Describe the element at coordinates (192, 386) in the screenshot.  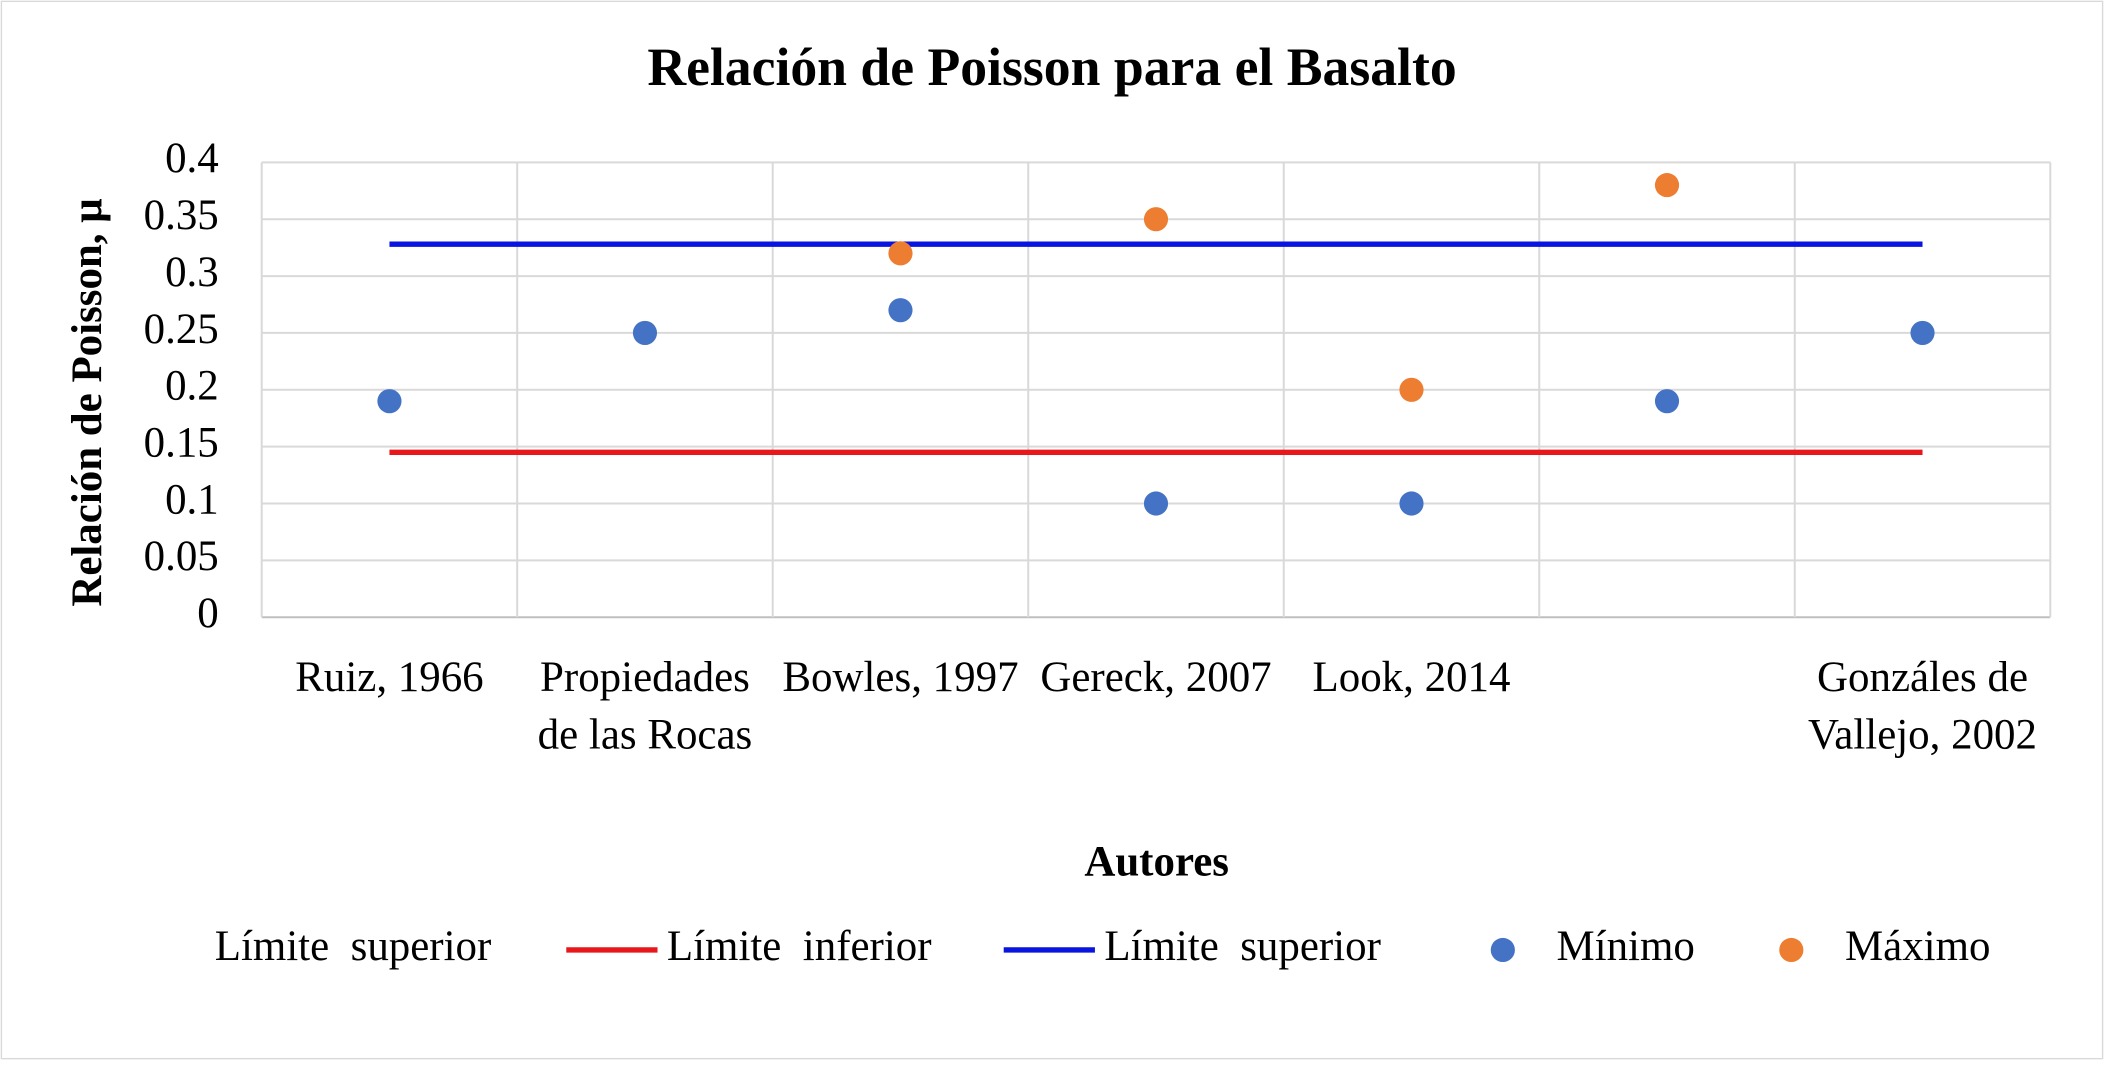
I see `y-tick-label: 0.2` at that location.